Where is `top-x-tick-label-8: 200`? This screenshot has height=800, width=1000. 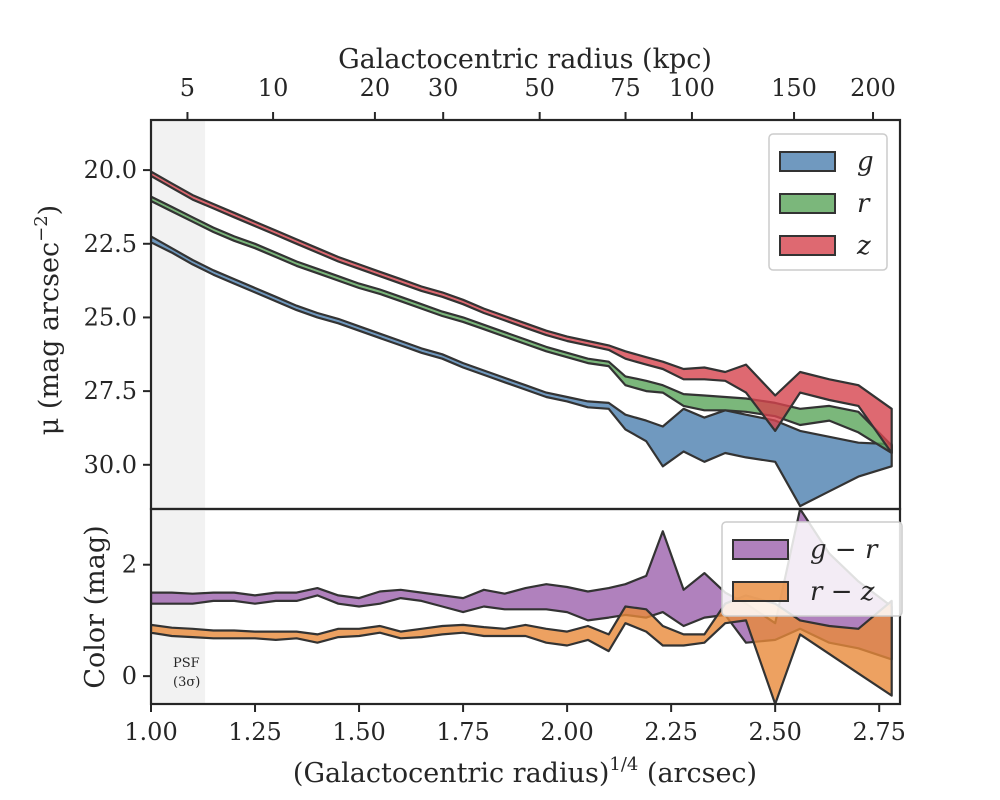 top-x-tick-label-8: 200 is located at coordinates (873, 88).